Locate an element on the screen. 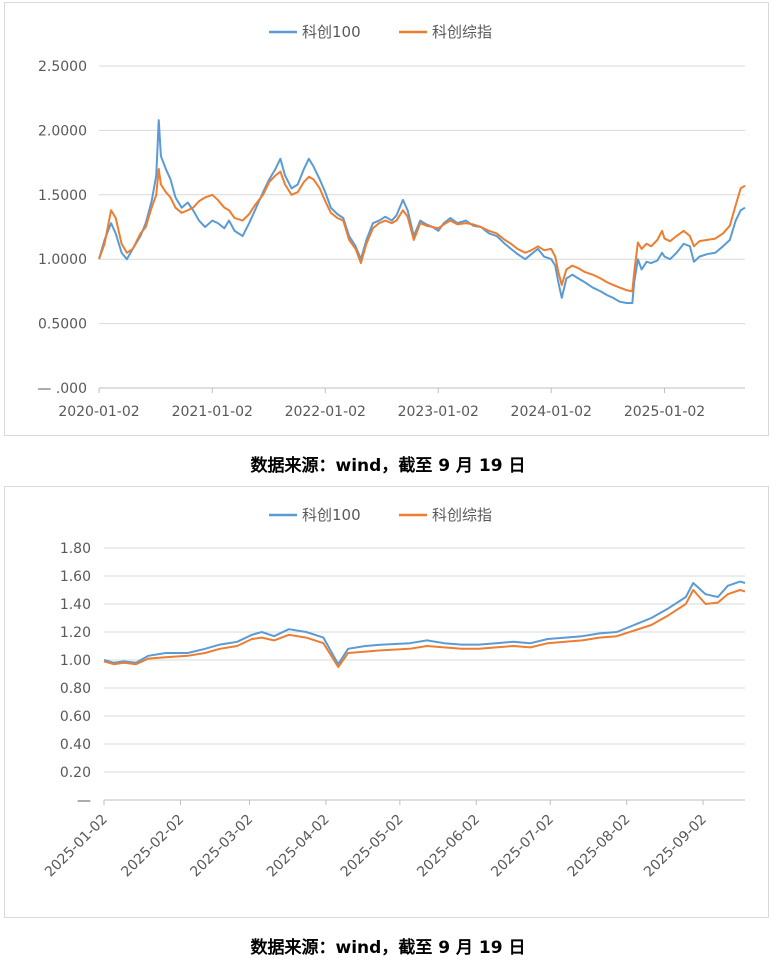 Image resolution: width=776 pixels, height=966 pixels. x-tick-label: 2025-07-02 is located at coordinates (522, 846).